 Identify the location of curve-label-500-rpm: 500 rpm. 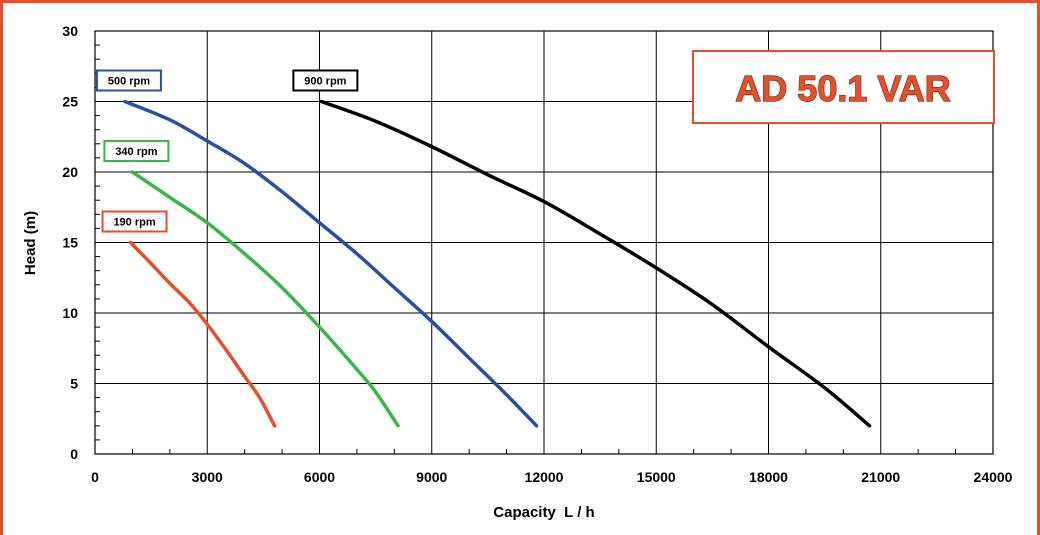
(128, 80).